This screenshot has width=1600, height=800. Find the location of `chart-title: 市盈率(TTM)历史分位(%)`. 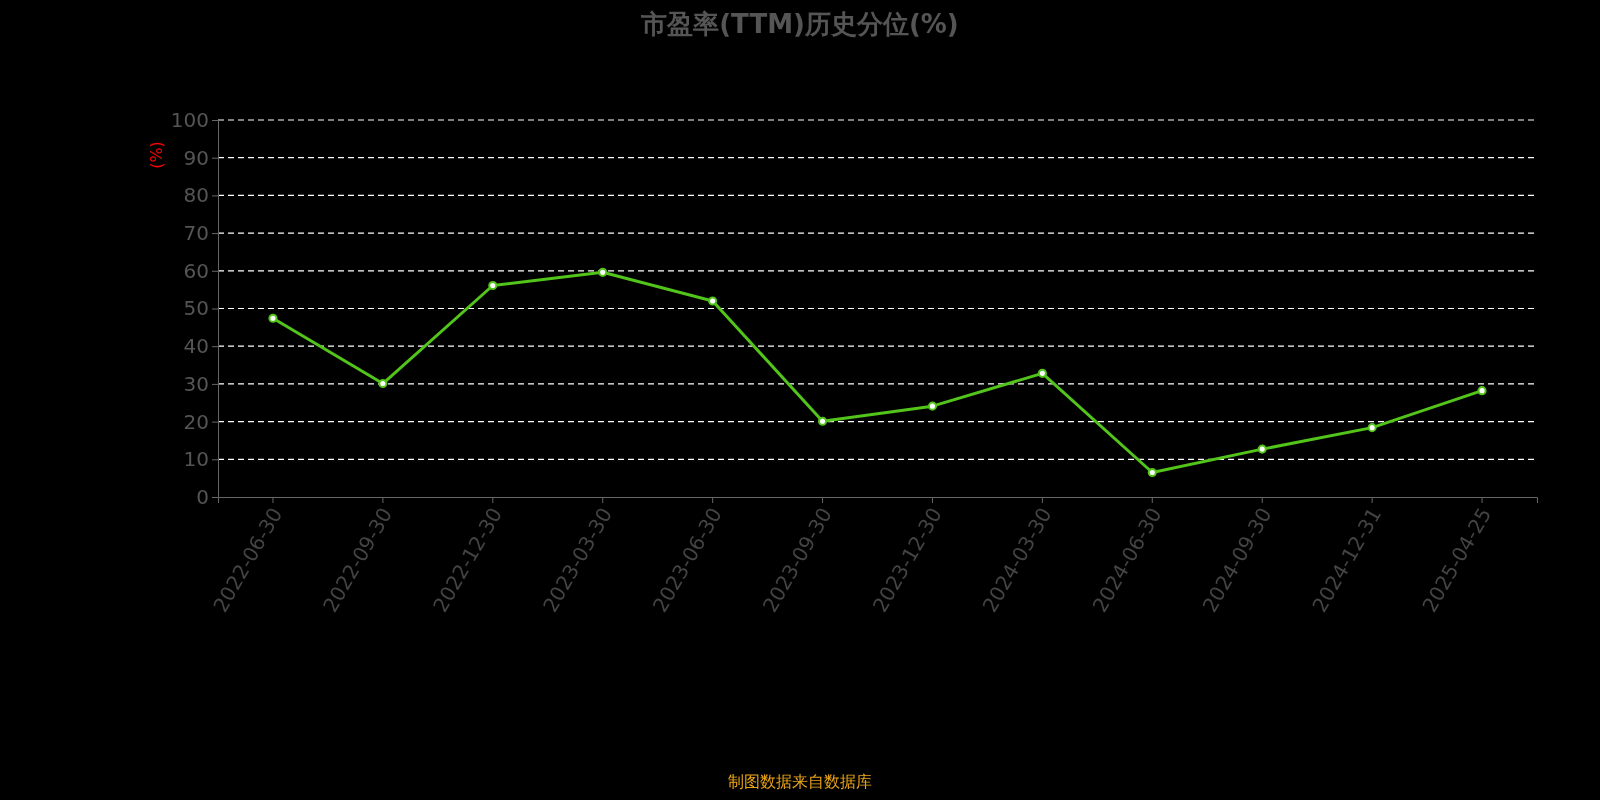

chart-title: 市盈率(TTM)历史分位(%) is located at coordinates (799, 24).